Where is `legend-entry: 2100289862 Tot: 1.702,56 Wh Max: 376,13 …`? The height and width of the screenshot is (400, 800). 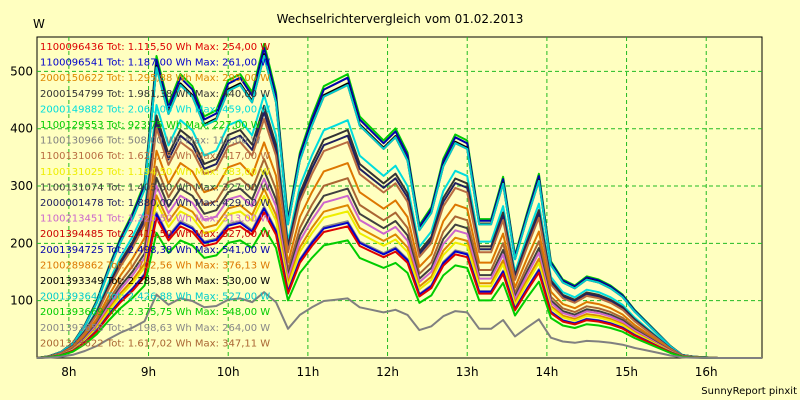 legend-entry: 2100289862 Tot: 1.702,56 Wh Max: 376,13 … is located at coordinates (155, 265).